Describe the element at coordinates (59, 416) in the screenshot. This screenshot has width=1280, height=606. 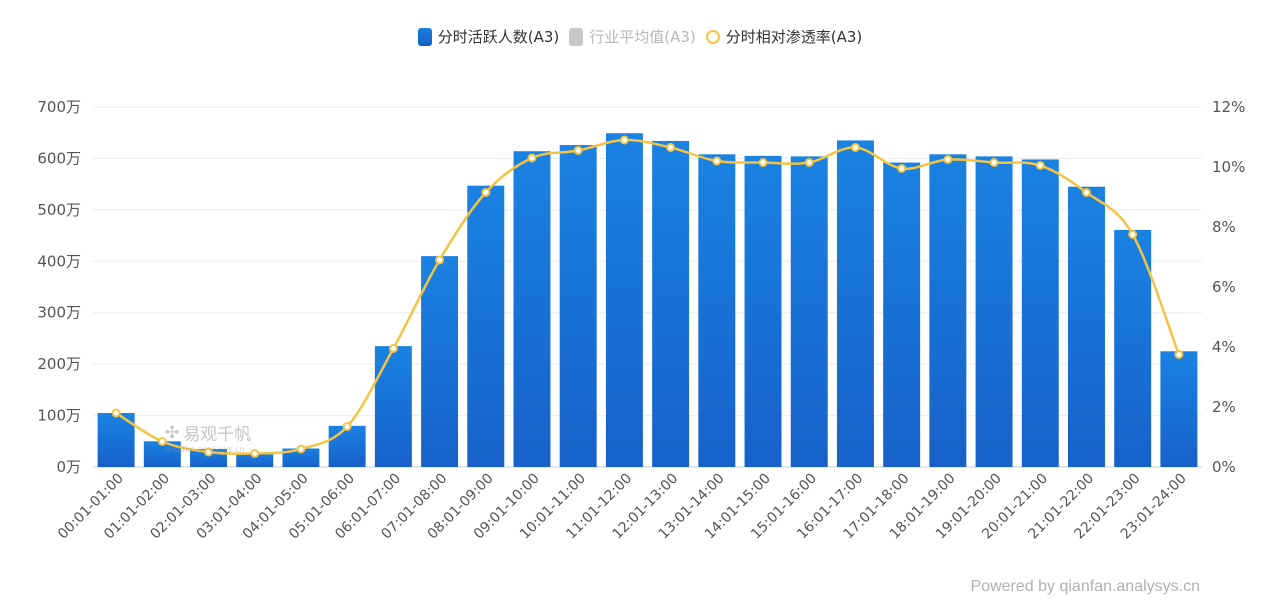
I see `left-axis-tick-label: 100万` at that location.